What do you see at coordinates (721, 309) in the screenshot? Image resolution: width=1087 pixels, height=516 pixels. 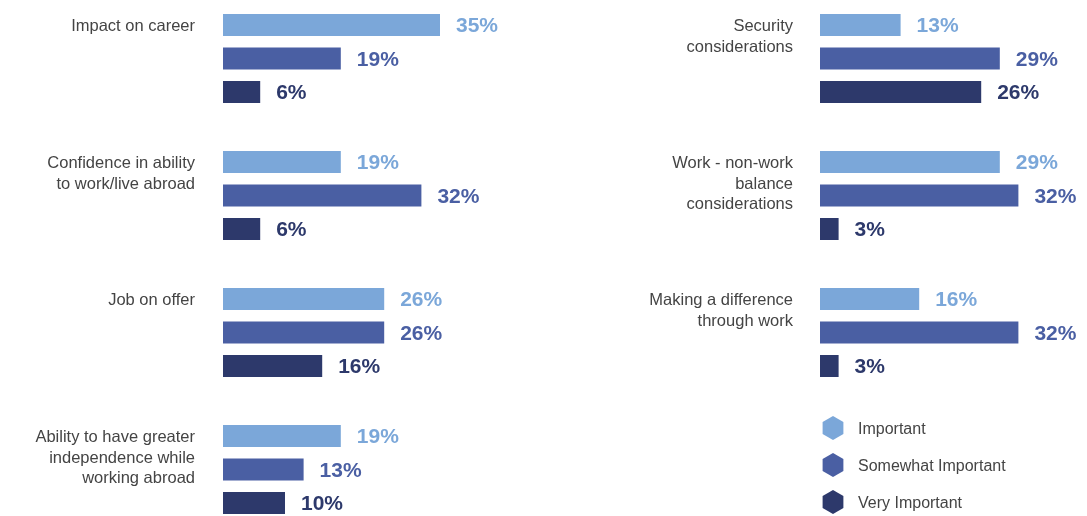 I see `y-tick-label: Making a difference through work` at bounding box center [721, 309].